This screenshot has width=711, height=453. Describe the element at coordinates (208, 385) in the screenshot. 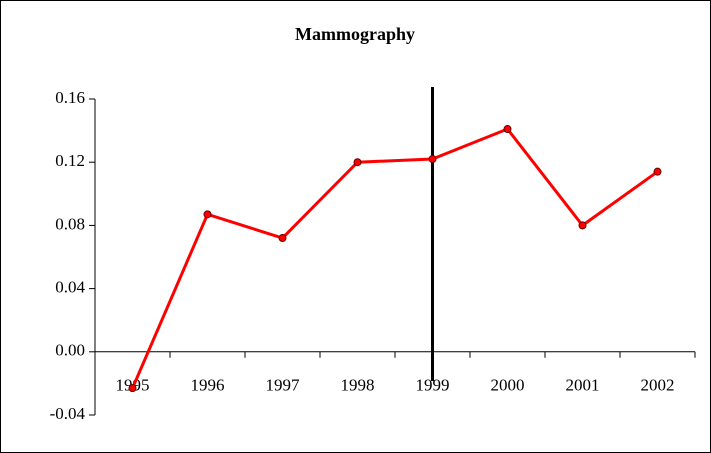

I see `x-tick-label: 1996` at that location.